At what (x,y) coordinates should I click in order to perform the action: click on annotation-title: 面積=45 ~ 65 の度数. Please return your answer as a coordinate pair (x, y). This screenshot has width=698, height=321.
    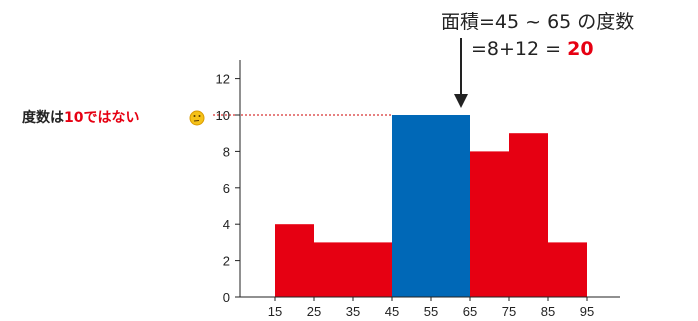
    Looking at the image, I should click on (537, 22).